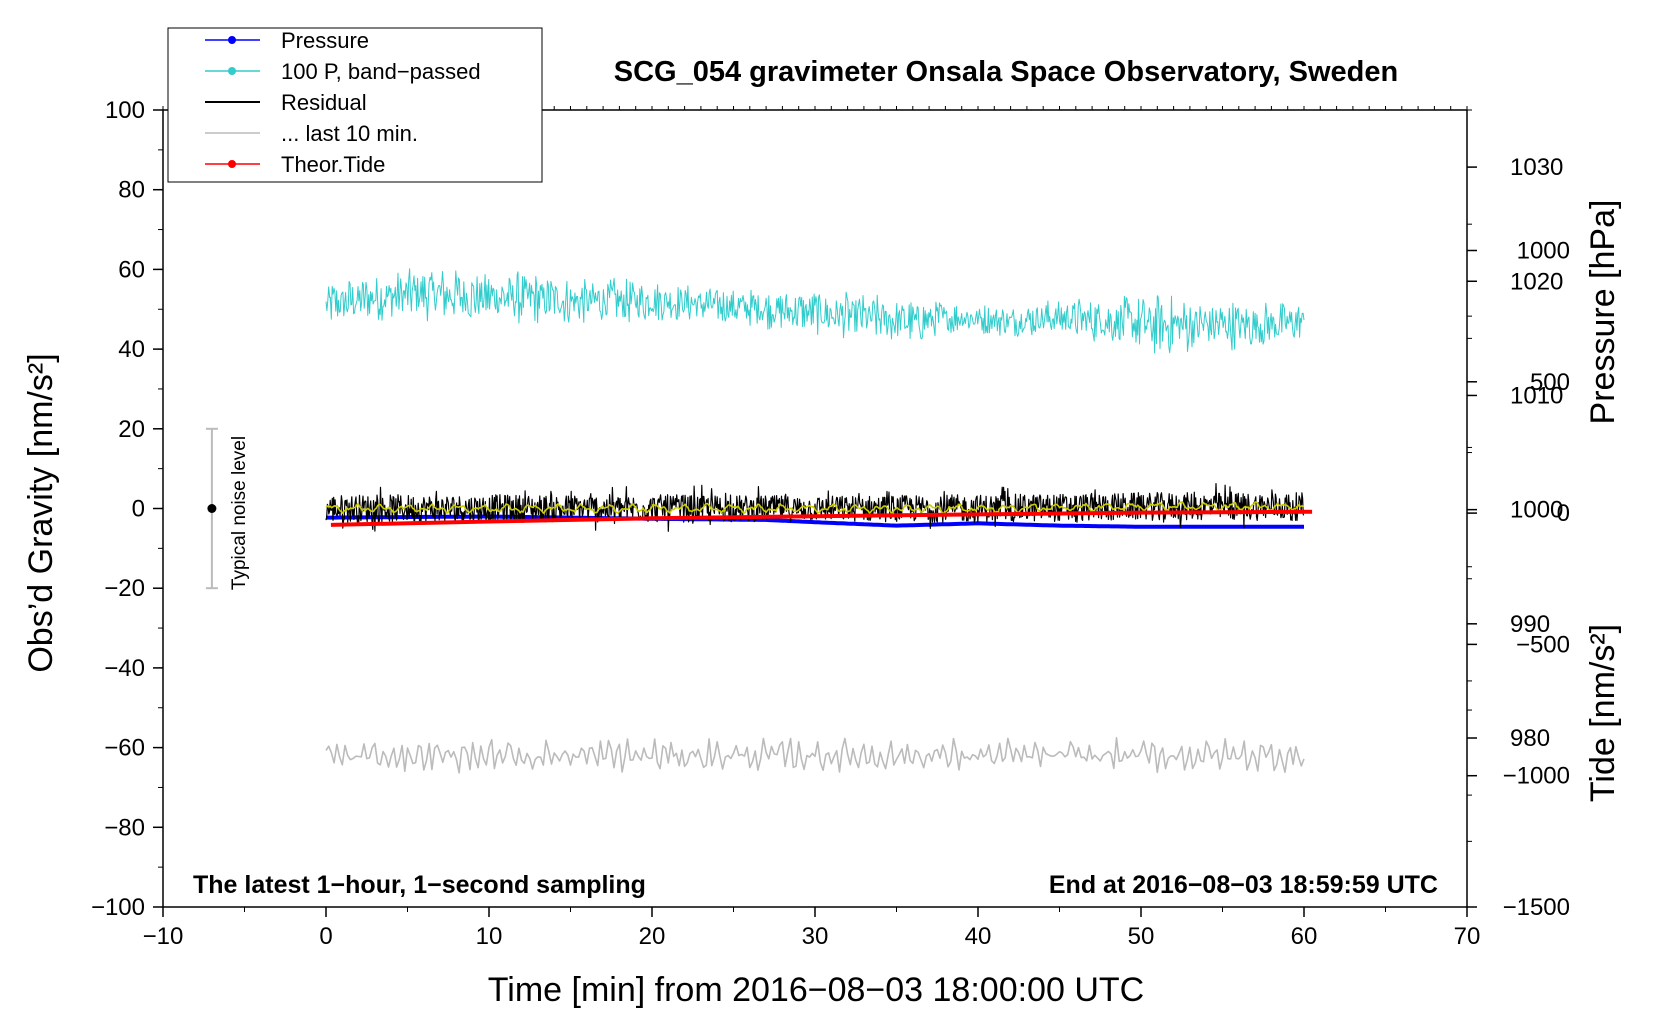  Describe the element at coordinates (1467, 936) in the screenshot. I see `x-tick-label: 70` at that location.